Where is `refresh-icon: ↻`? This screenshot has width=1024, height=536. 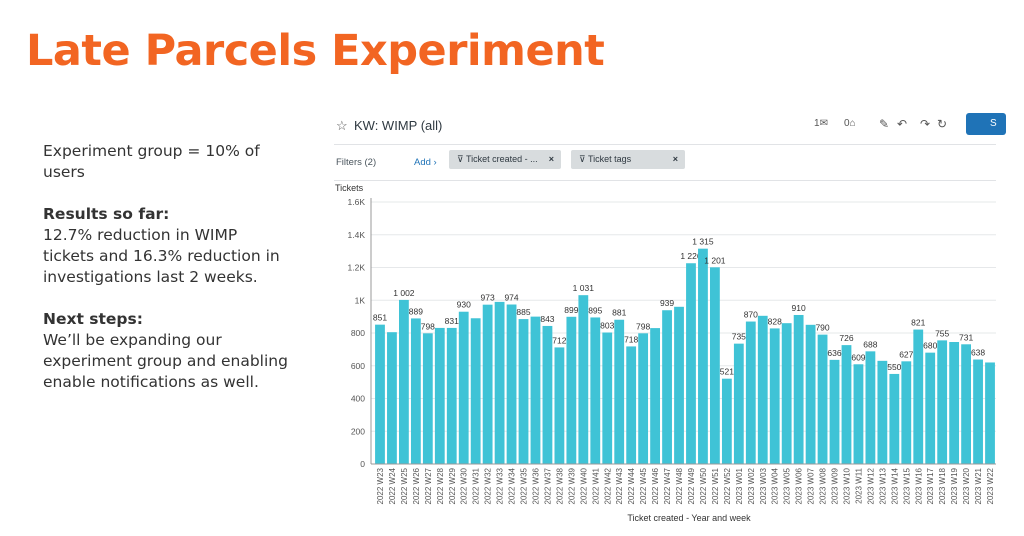 refresh-icon: ↻ is located at coordinates (942, 124).